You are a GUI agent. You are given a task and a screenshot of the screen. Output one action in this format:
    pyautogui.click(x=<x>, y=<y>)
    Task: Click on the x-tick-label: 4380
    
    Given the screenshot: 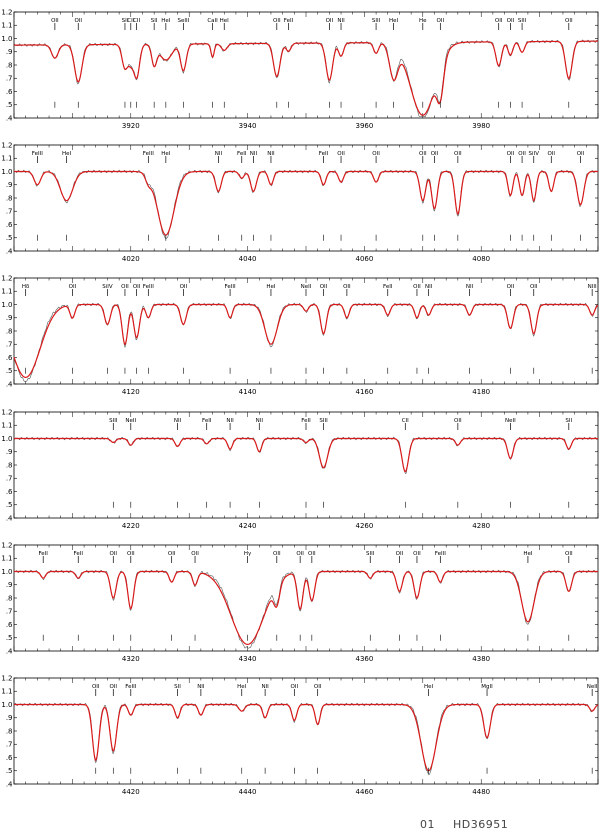 What is the action you would take?
    pyautogui.click(x=481, y=659)
    